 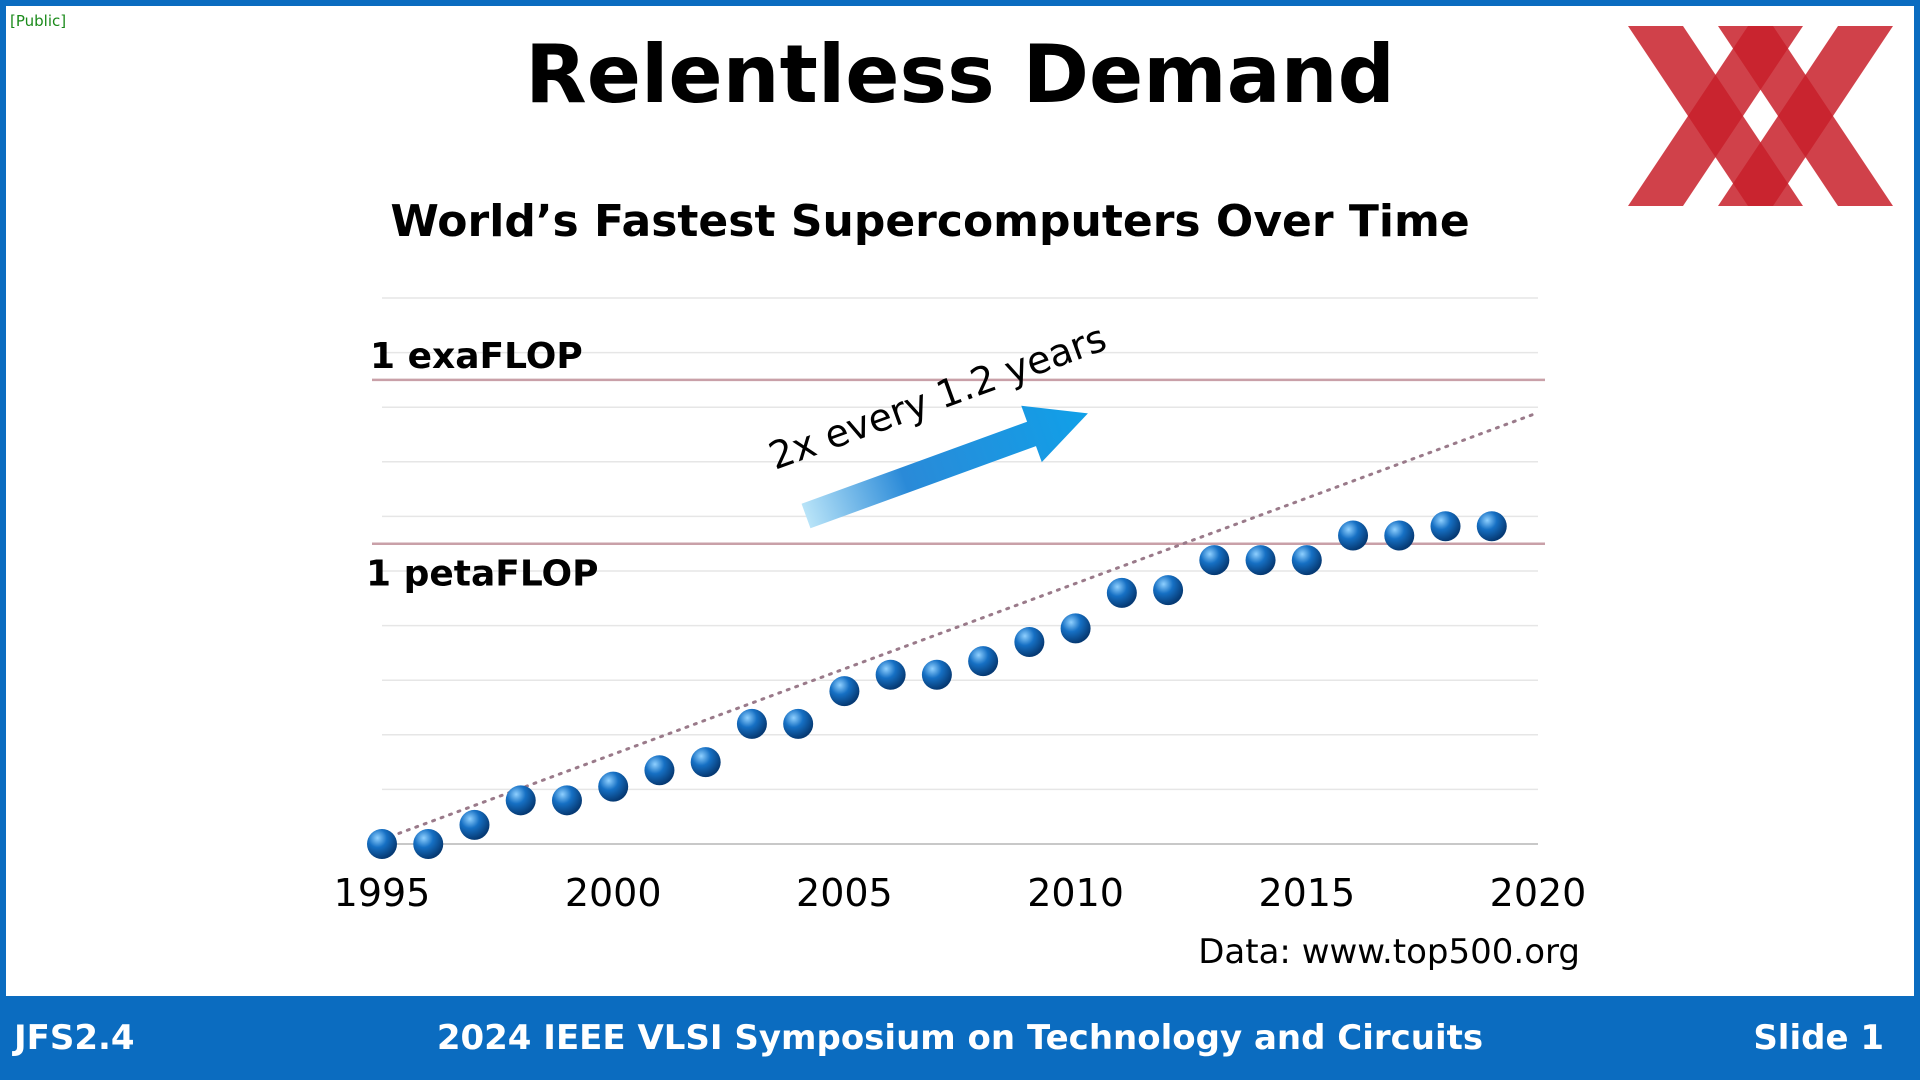 What do you see at coordinates (930, 221) in the screenshot?
I see `chart-title: World’s Fastest Supercomputers Over Time` at bounding box center [930, 221].